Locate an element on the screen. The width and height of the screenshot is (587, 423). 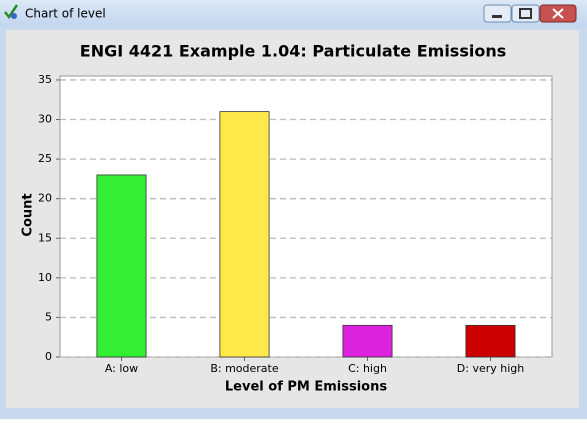
x-tick-label: B: moderate is located at coordinates (244, 368).